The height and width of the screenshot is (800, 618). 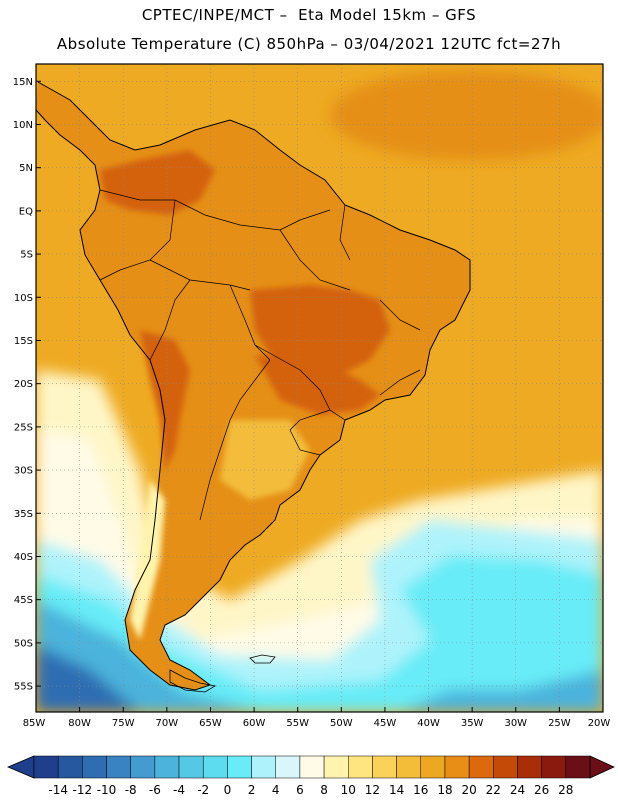 I want to click on colorbar-label: 20, so click(x=468, y=790).